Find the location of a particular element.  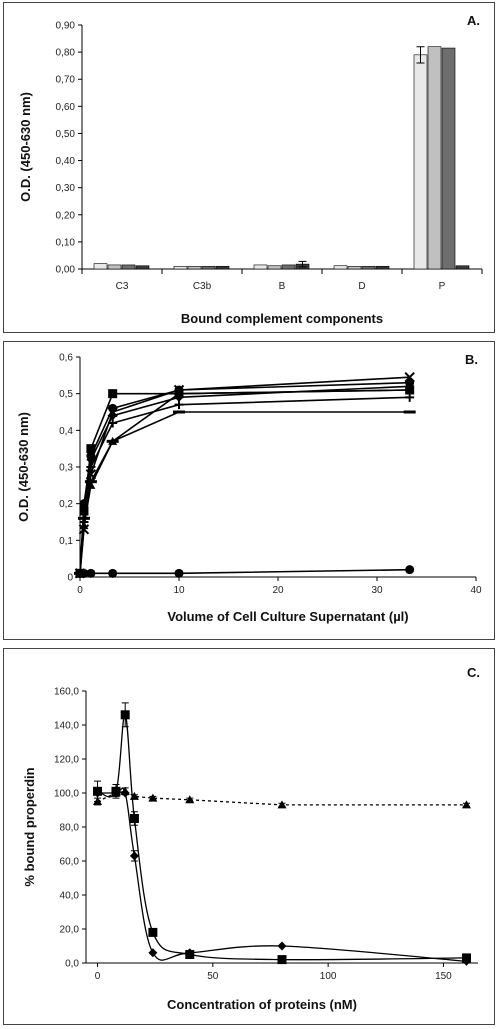

panel-label: B. is located at coordinates (471, 359).